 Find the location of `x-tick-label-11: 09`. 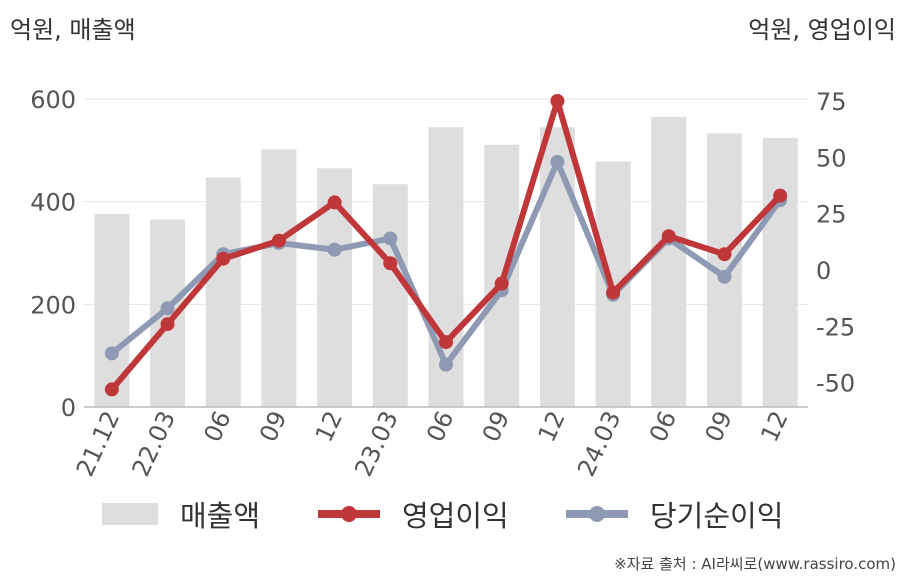

x-tick-label-11: 09 is located at coordinates (719, 427).